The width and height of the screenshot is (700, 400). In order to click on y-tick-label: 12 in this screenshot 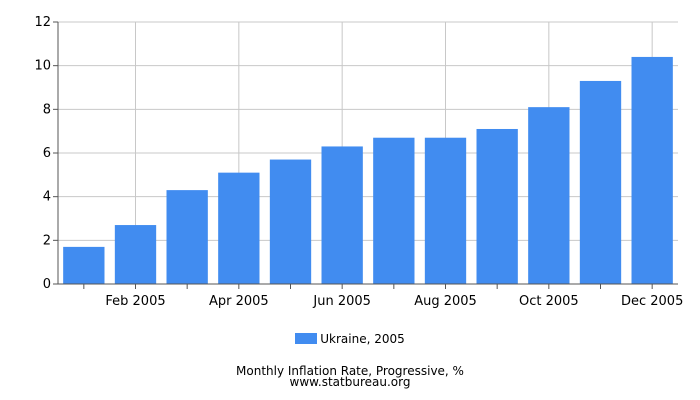, I will do `click(42, 22)`.